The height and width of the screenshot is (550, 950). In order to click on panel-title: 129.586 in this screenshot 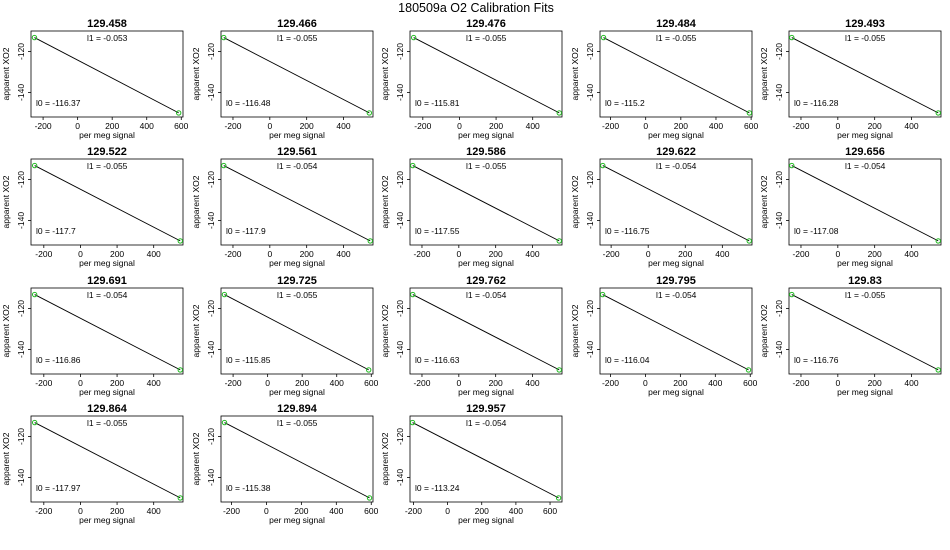, I will do `click(486, 152)`.